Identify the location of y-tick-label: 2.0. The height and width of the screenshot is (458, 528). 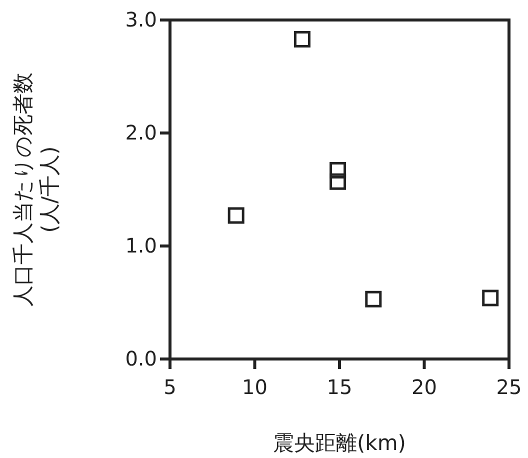
(141, 132).